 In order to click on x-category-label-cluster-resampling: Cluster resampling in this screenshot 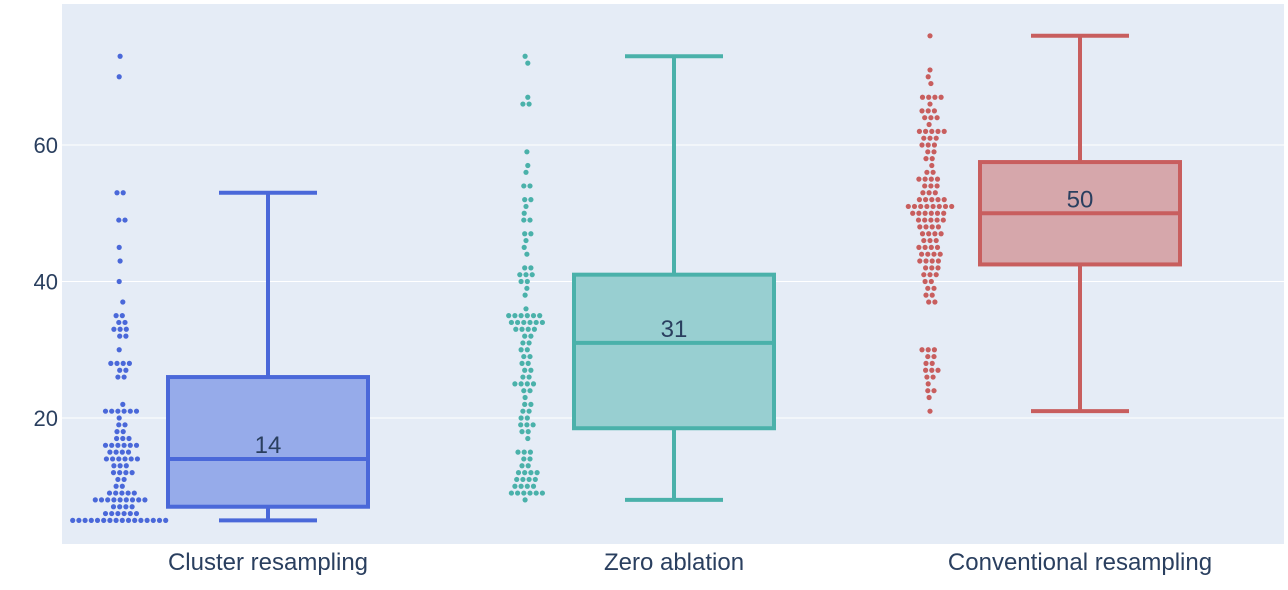, I will do `click(268, 562)`.